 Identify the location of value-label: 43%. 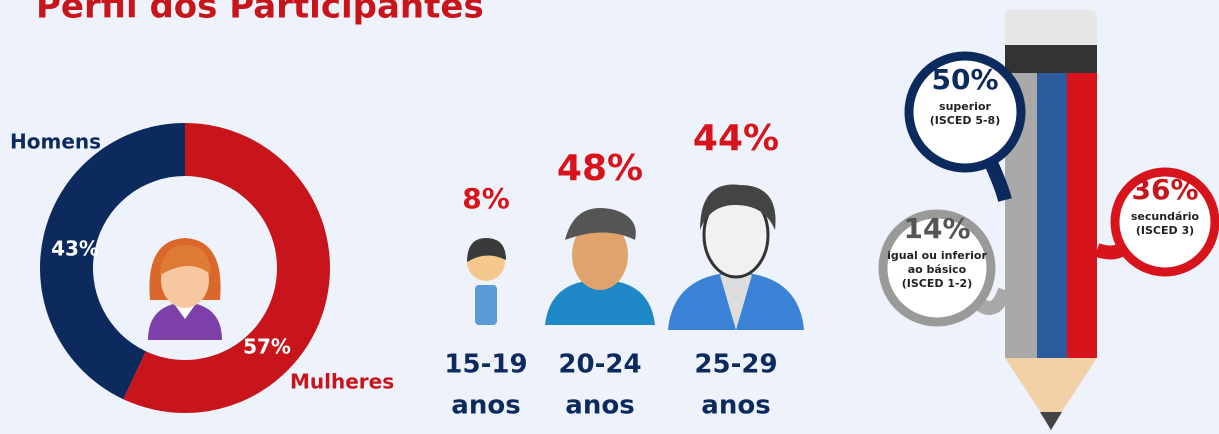
(75, 249).